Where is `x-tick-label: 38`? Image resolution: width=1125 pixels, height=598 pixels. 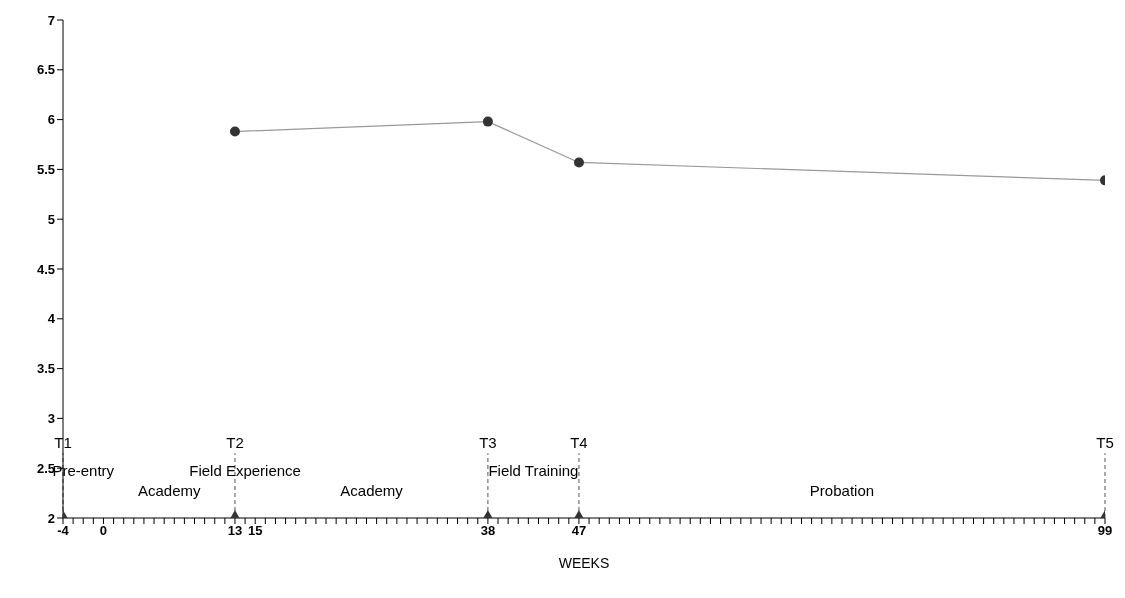
x-tick-label: 38 is located at coordinates (488, 531).